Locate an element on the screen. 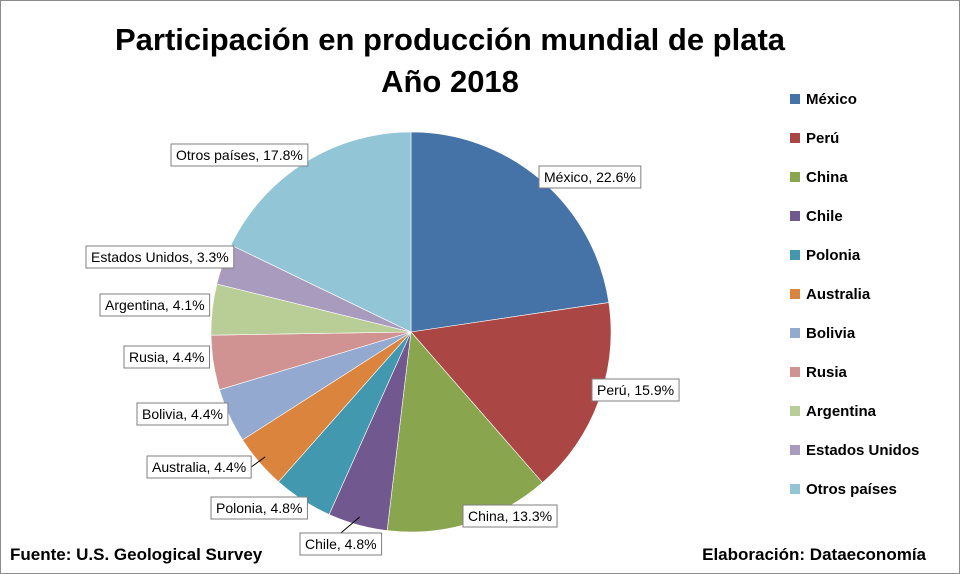 This screenshot has height=574, width=960. legend-label: Chile is located at coordinates (824, 216).